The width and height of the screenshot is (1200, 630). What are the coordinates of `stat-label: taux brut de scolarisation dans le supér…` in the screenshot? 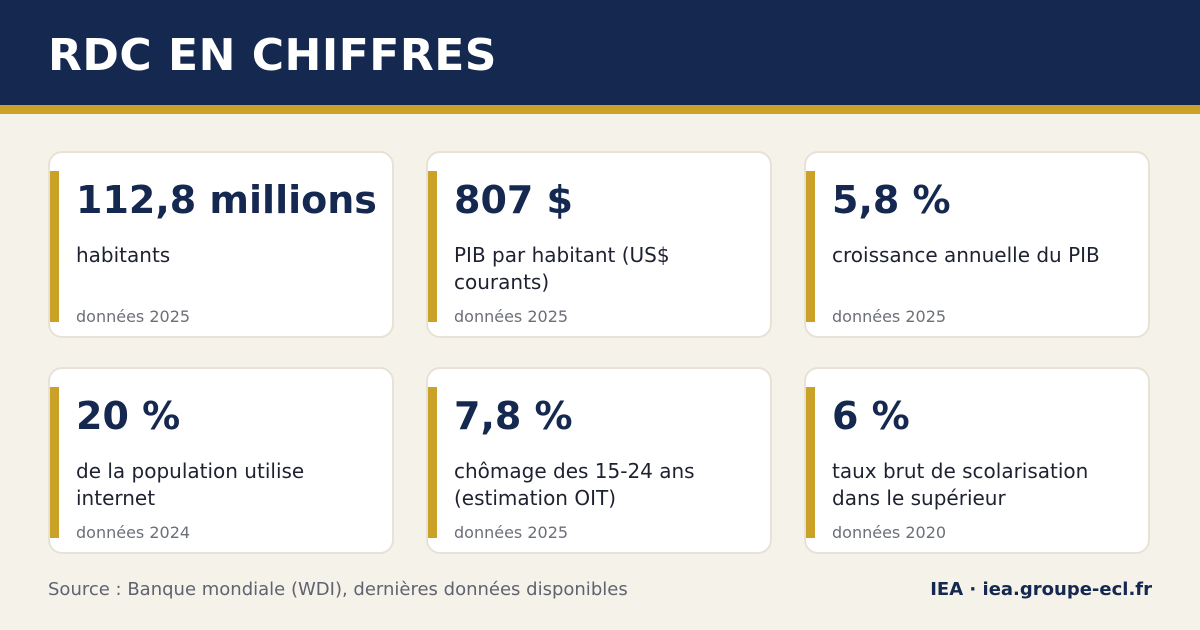 It's located at (960, 484).